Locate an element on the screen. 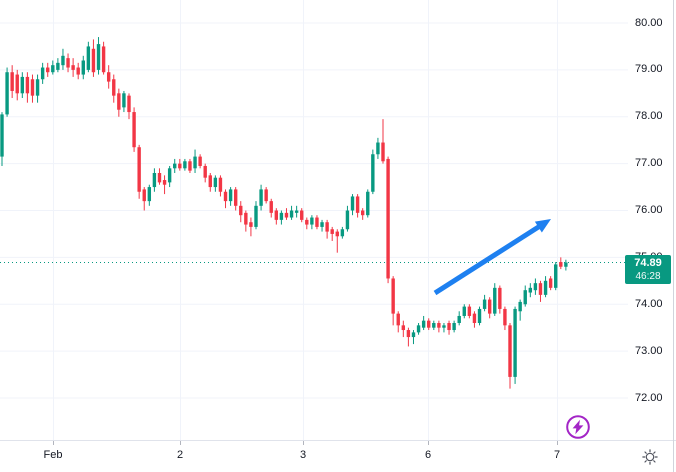  price-axis-label: 72.00 is located at coordinates (649, 397).